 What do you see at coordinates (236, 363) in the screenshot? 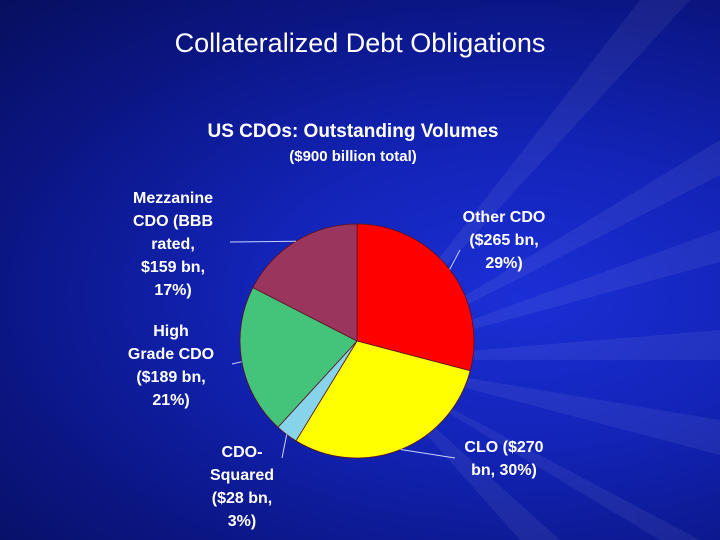
I see `leader-line-high-grade-cdo` at bounding box center [236, 363].